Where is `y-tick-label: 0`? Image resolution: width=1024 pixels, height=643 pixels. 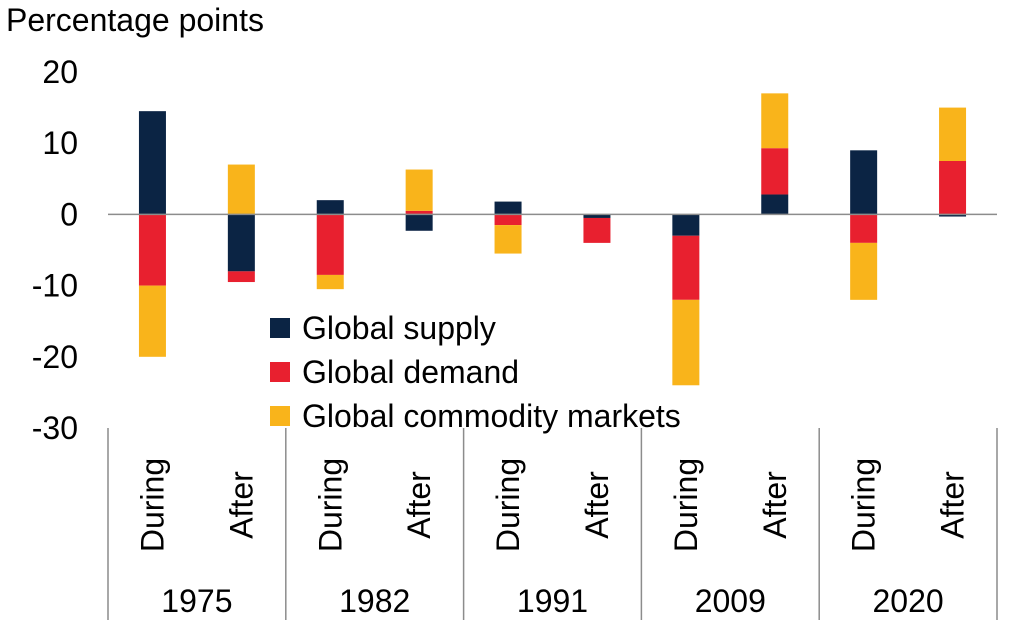
y-tick-label: 0 is located at coordinates (69, 214).